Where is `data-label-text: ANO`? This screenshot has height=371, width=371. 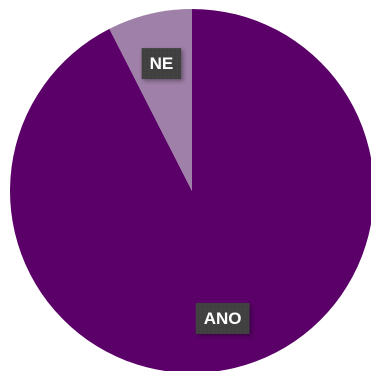
data-label-text: ANO is located at coordinates (223, 318).